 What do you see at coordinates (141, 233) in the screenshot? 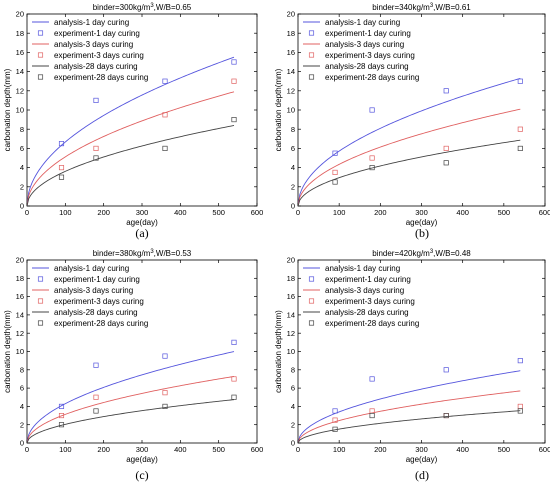
I see `panel-label: (a)` at bounding box center [141, 233].